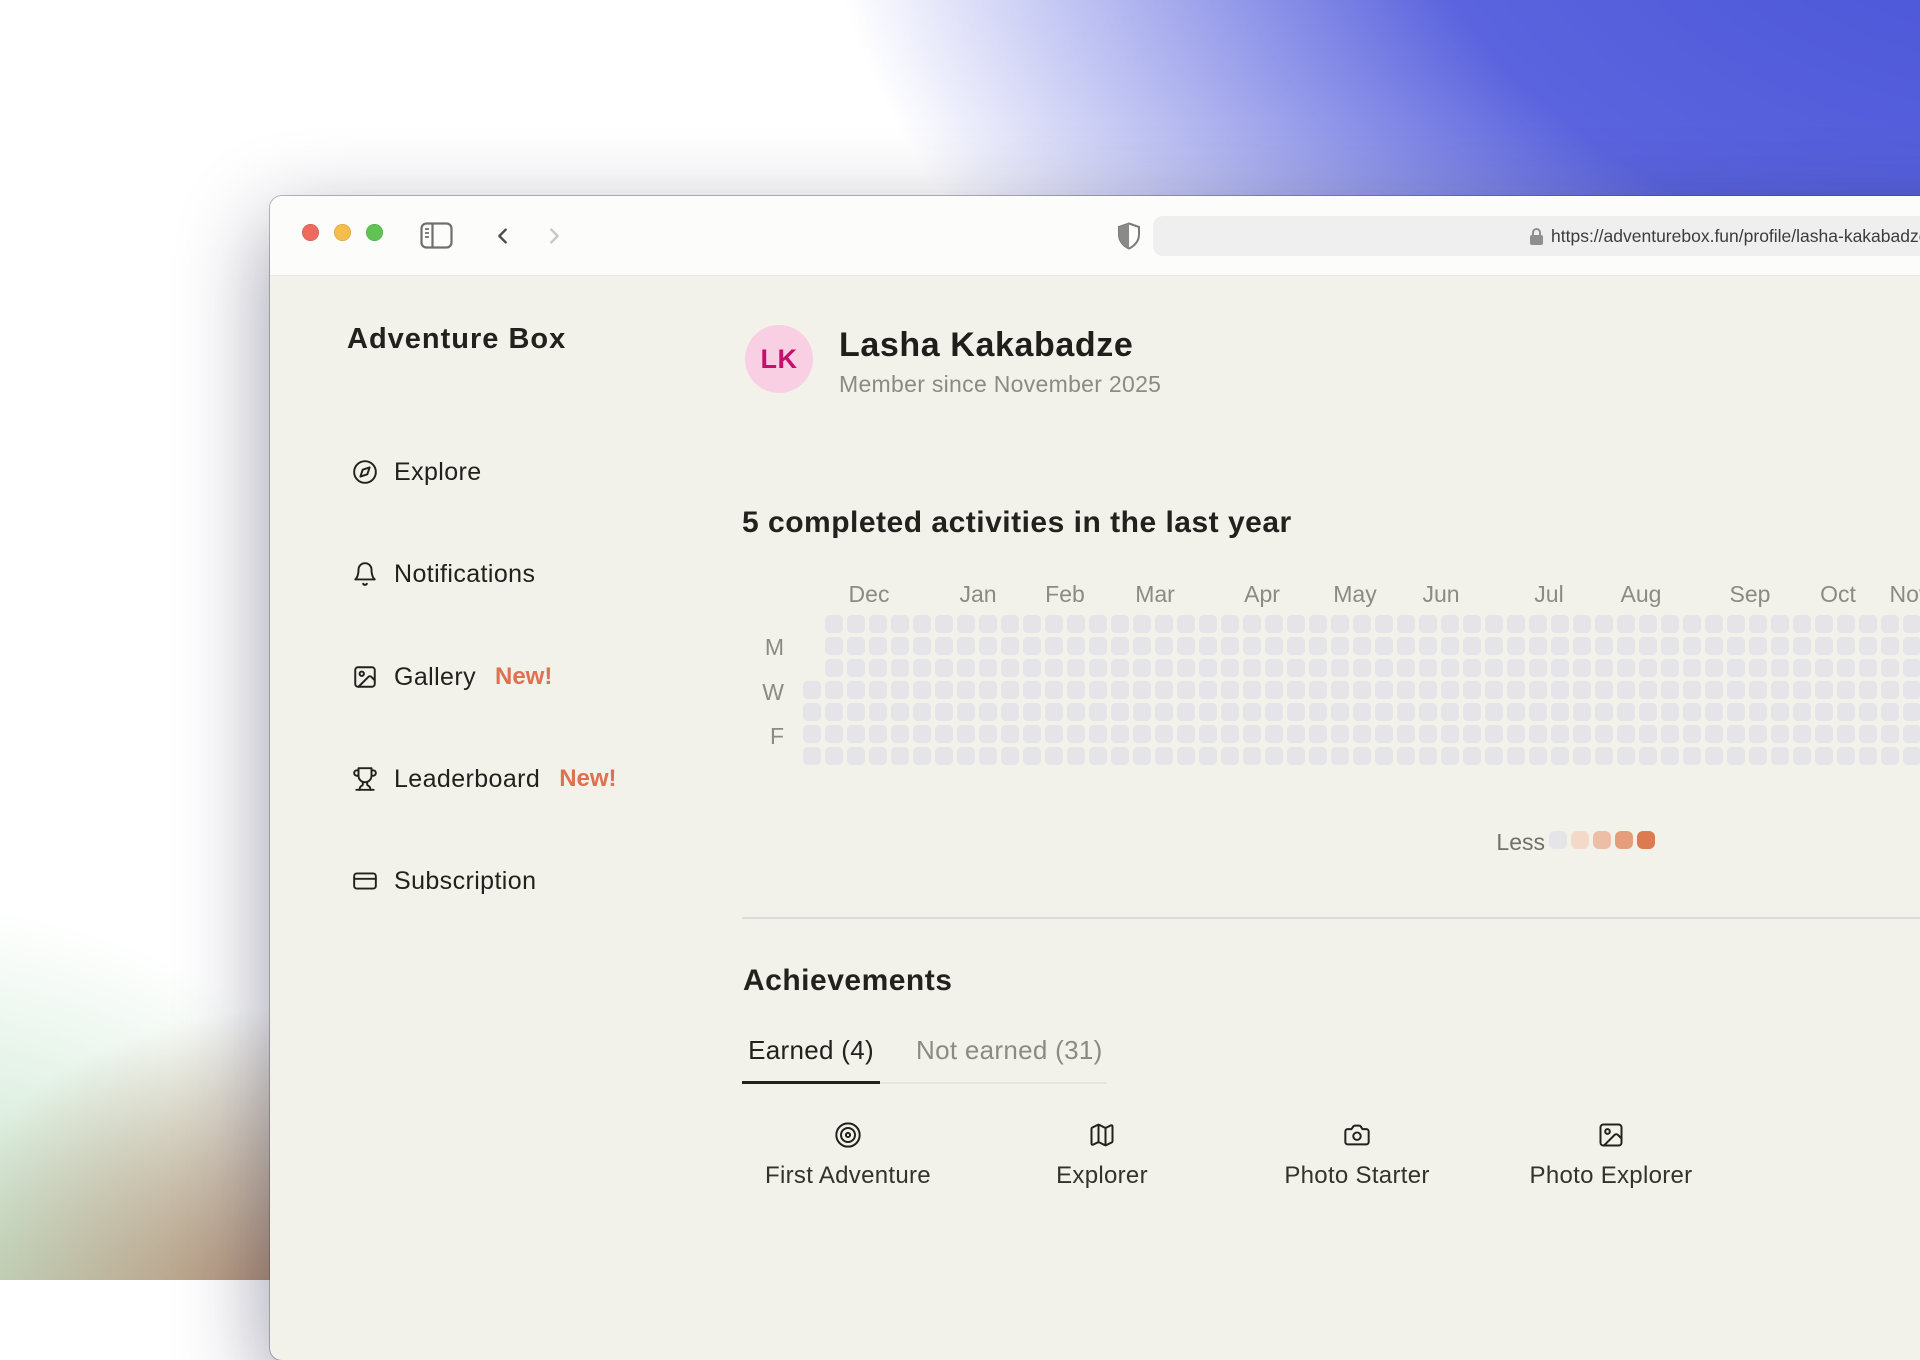  Describe the element at coordinates (443, 574) in the screenshot. I see `sidebar-item-notifications: Notifications` at that location.